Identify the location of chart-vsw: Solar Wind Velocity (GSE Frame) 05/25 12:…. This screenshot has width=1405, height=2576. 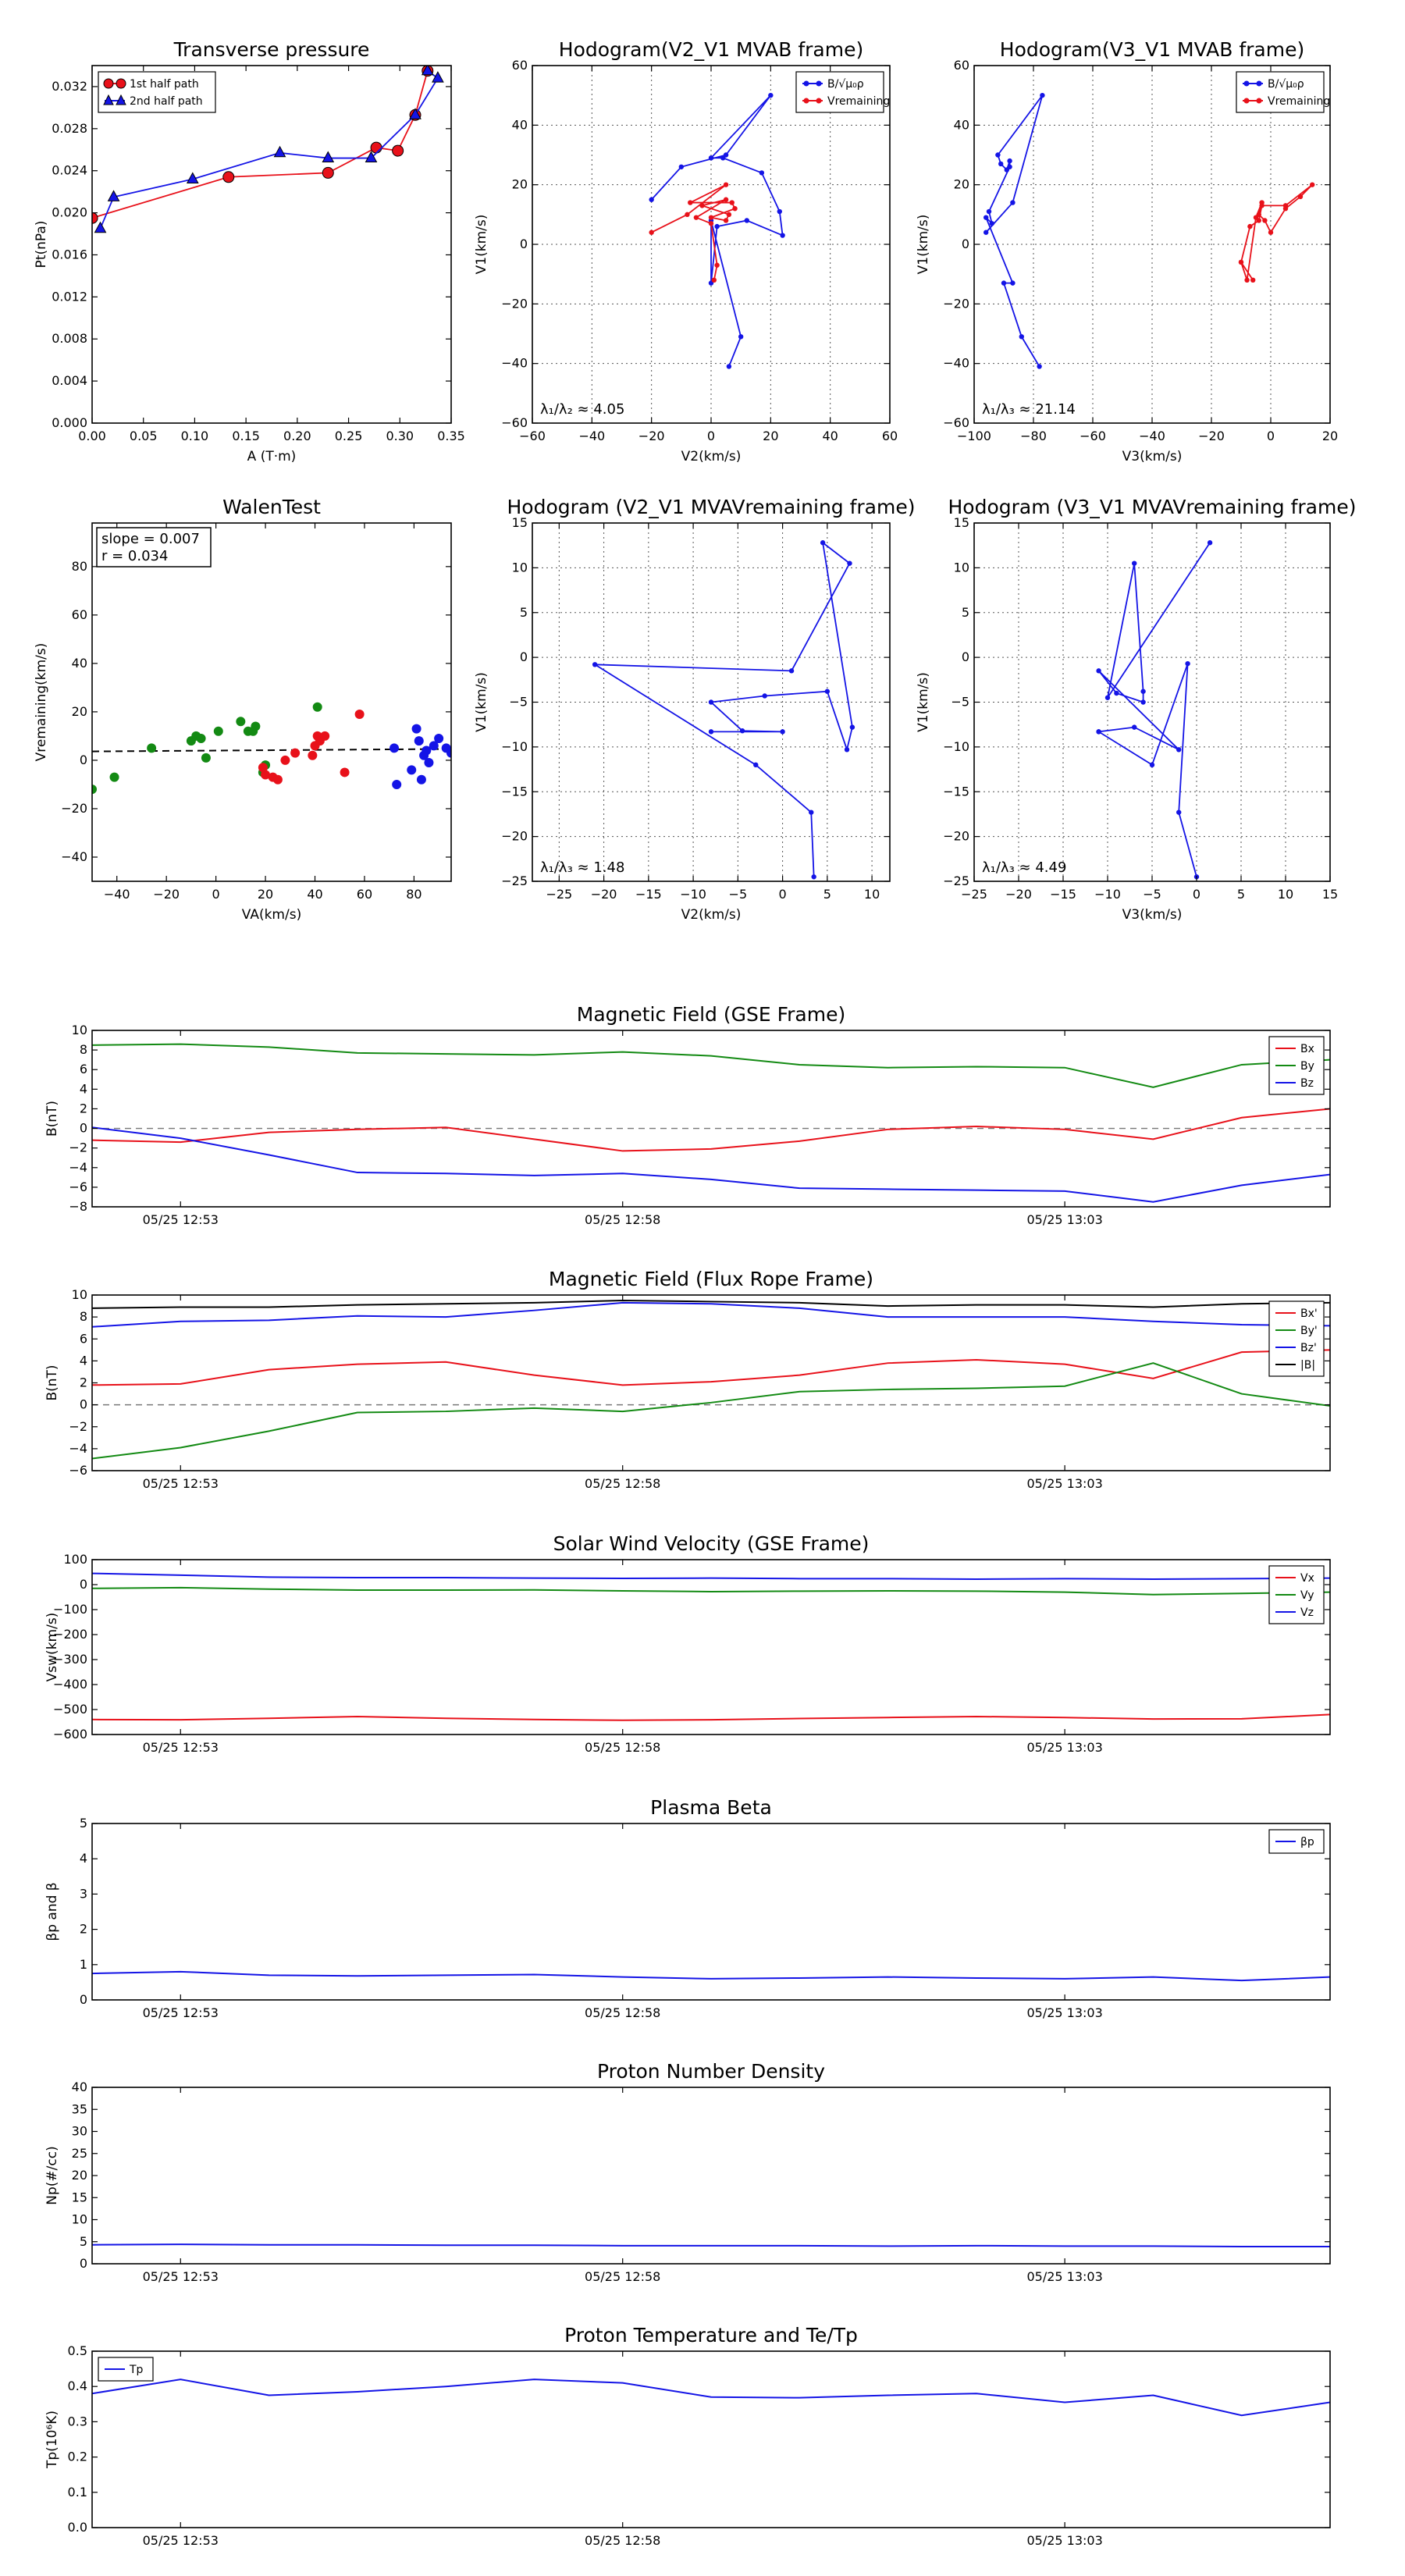
(687, 1643).